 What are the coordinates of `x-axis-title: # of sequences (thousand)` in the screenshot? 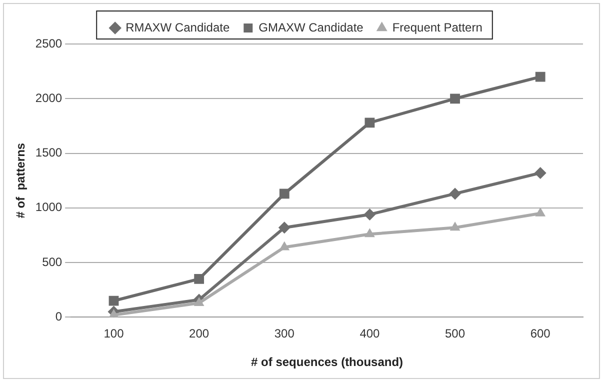 It's located at (327, 362).